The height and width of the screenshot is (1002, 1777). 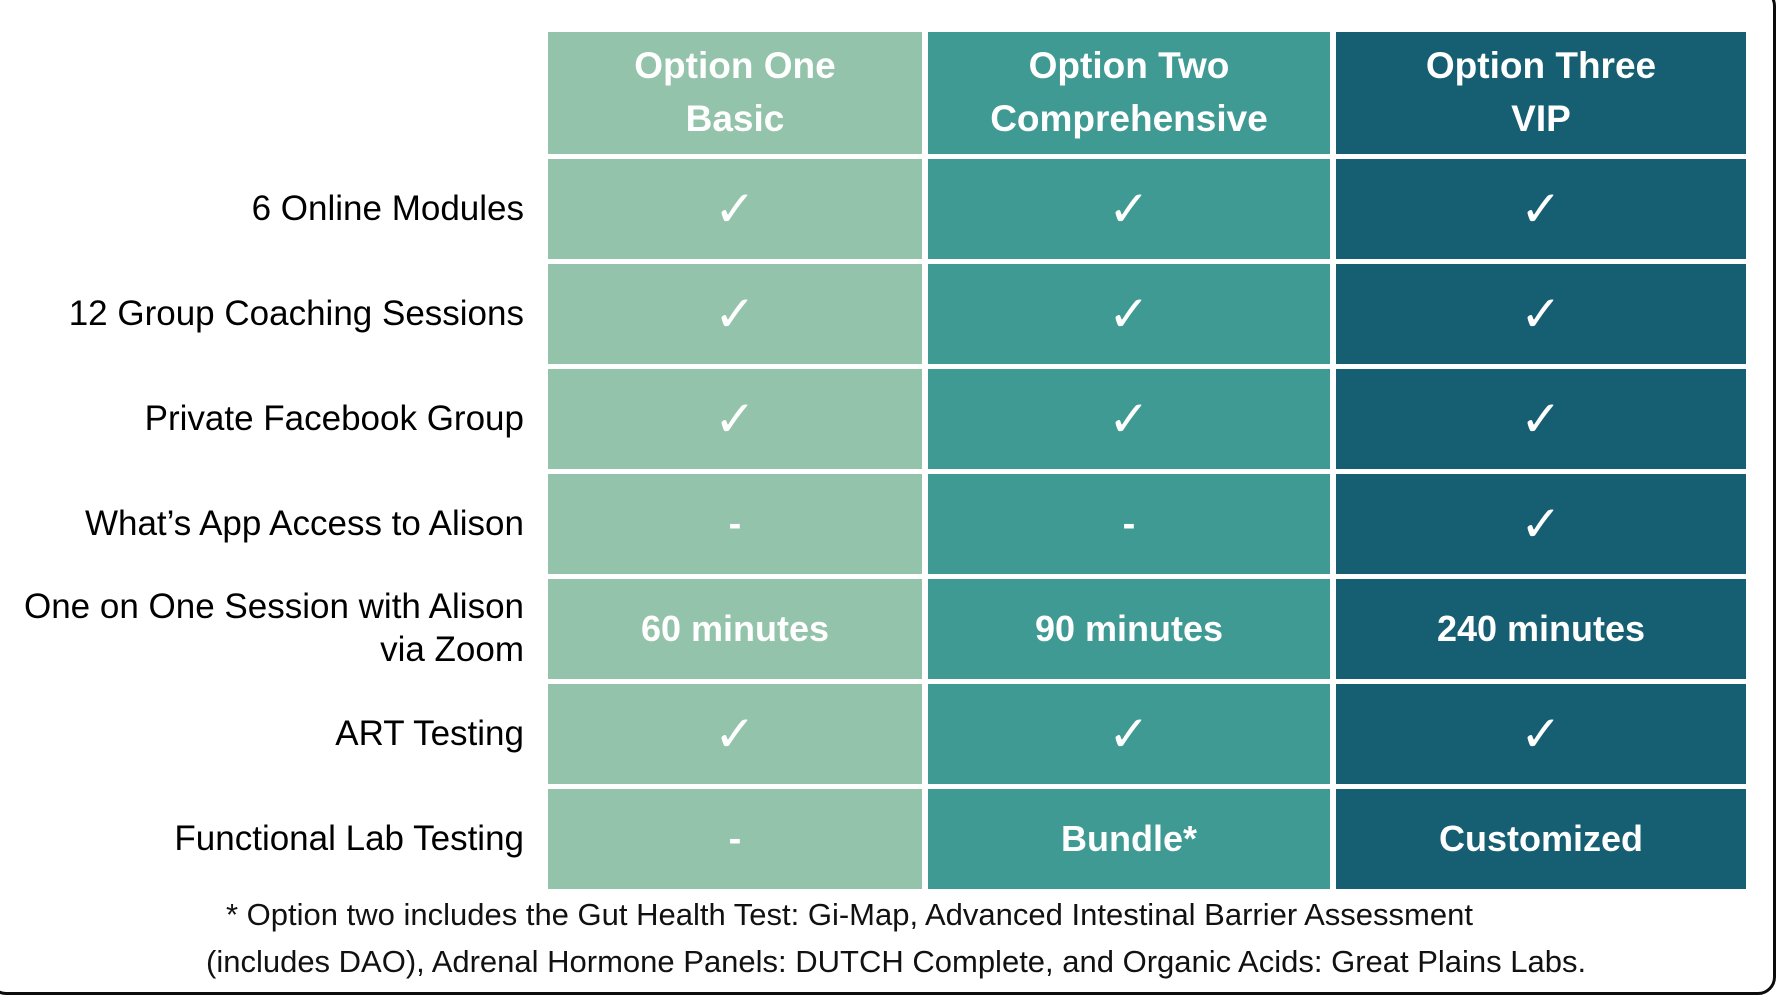 What do you see at coordinates (1541, 629) in the screenshot?
I see `feature-cell-minutes: 240 minutes` at bounding box center [1541, 629].